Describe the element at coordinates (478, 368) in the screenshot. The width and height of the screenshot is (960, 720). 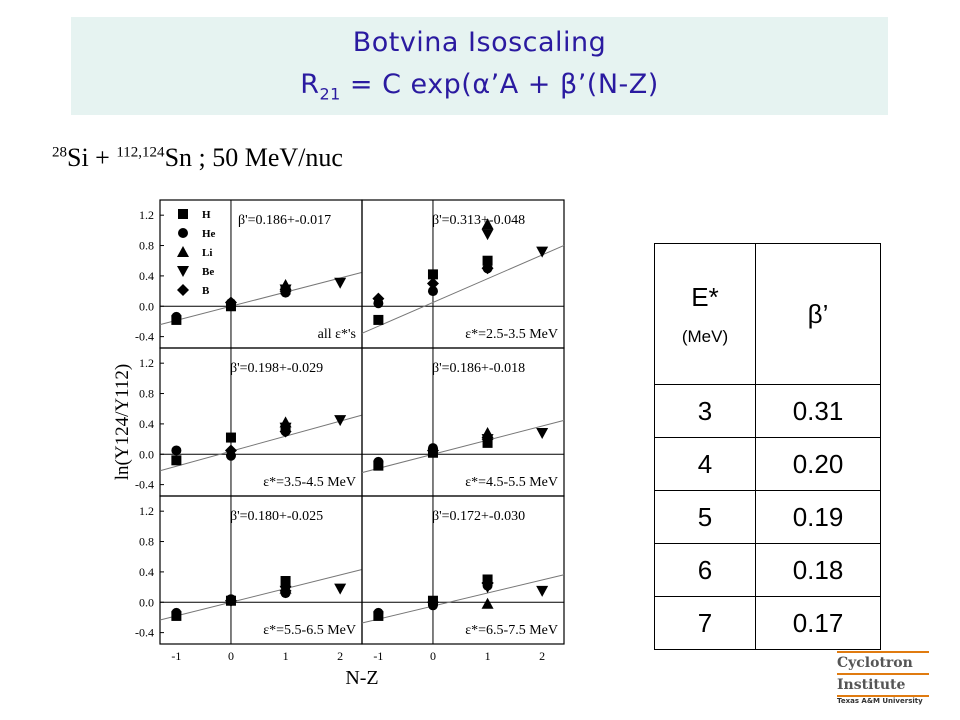
I see `beta-annotation: β'=0.186+-0.018` at that location.